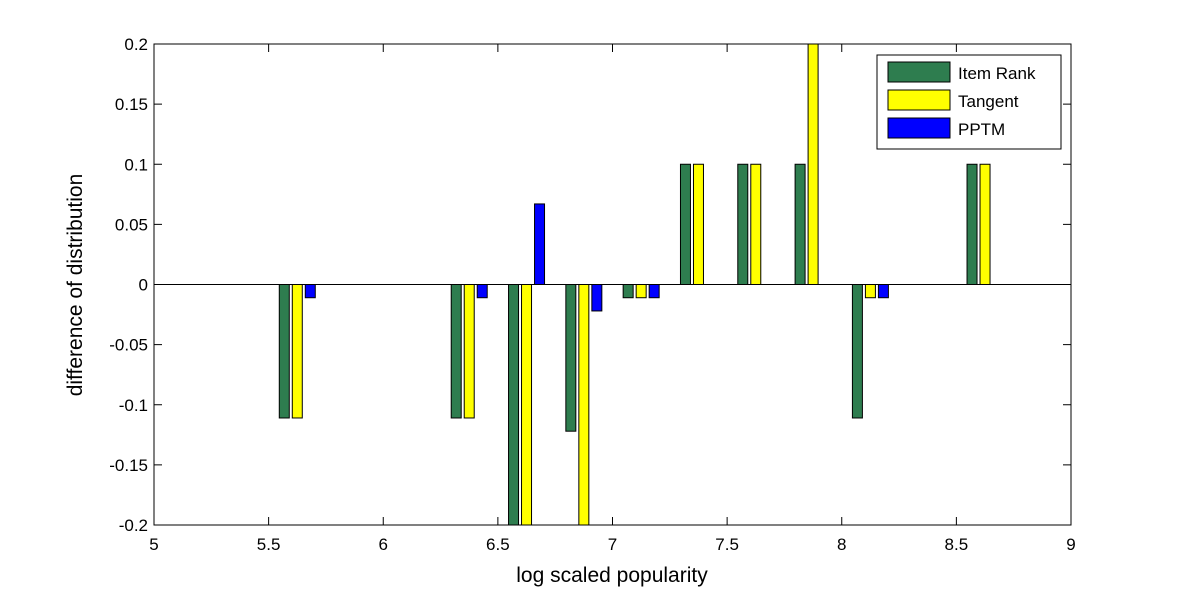 The image size is (1183, 591). I want to click on x-axis-label: log scaled popularity, so click(612, 575).